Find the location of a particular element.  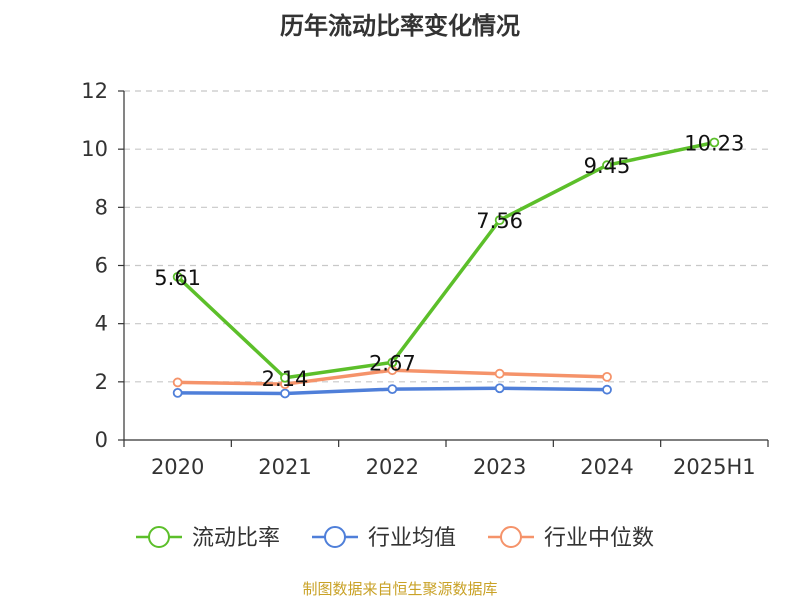

x-tick-label-2025H1: 2025H1 is located at coordinates (714, 467).